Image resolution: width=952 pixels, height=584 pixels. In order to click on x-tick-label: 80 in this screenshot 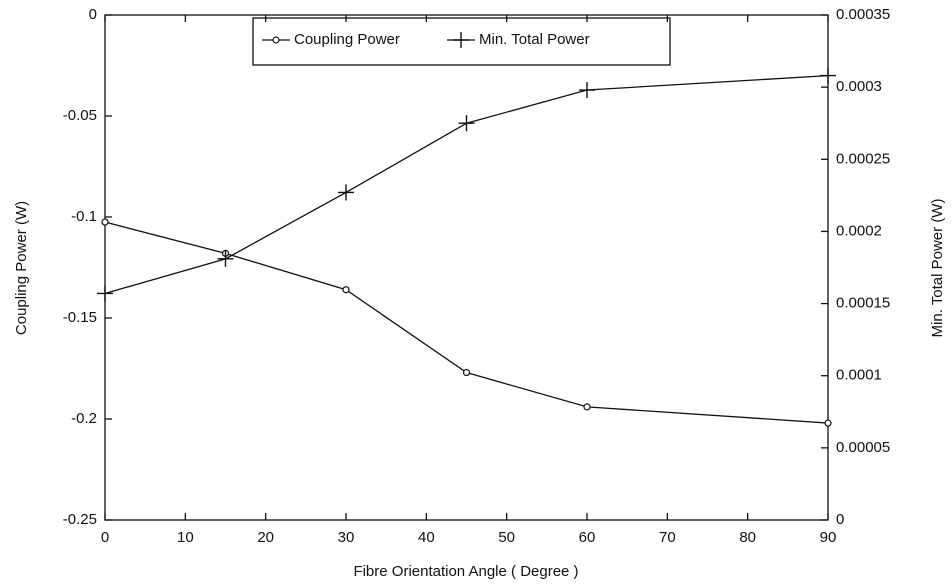, I will do `click(747, 537)`.